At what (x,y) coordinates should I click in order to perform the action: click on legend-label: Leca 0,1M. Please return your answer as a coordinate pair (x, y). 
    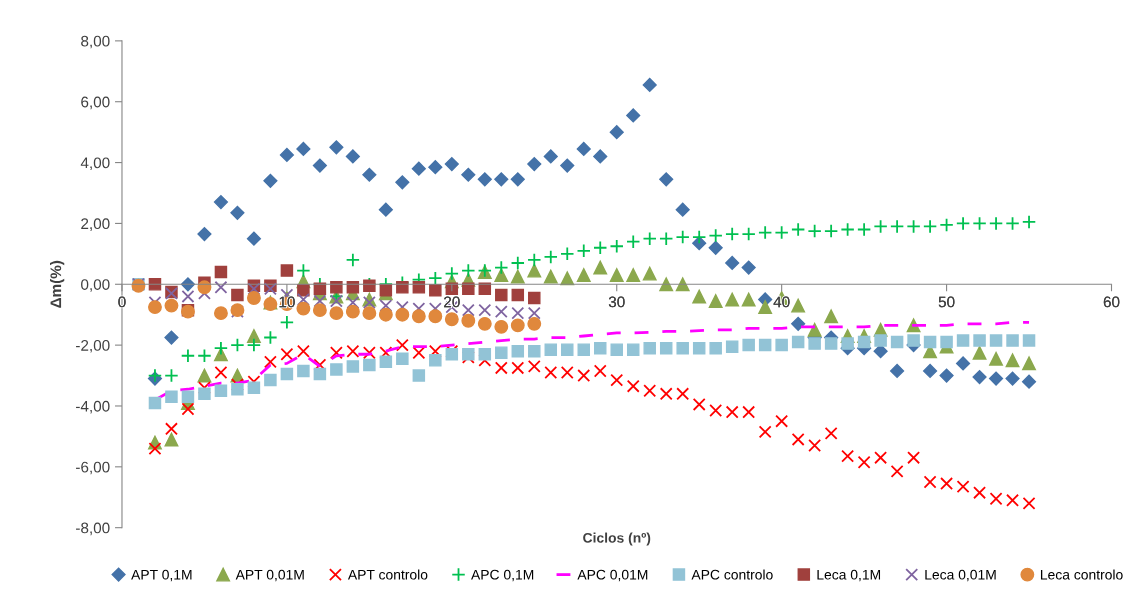
    Looking at the image, I should click on (849, 575).